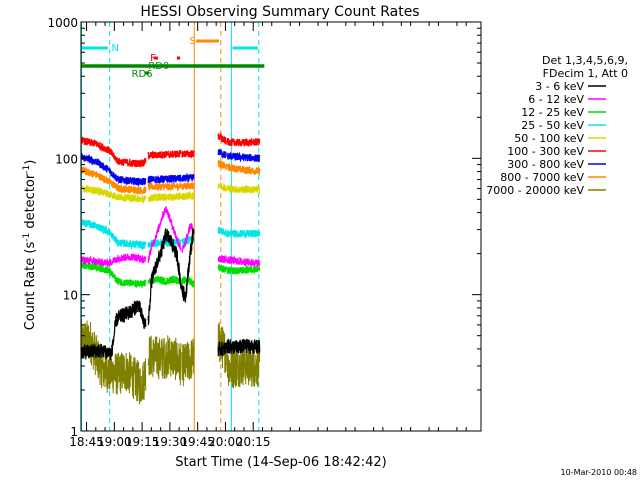  I want to click on x-tick-label: 20:00, so click(225, 442).